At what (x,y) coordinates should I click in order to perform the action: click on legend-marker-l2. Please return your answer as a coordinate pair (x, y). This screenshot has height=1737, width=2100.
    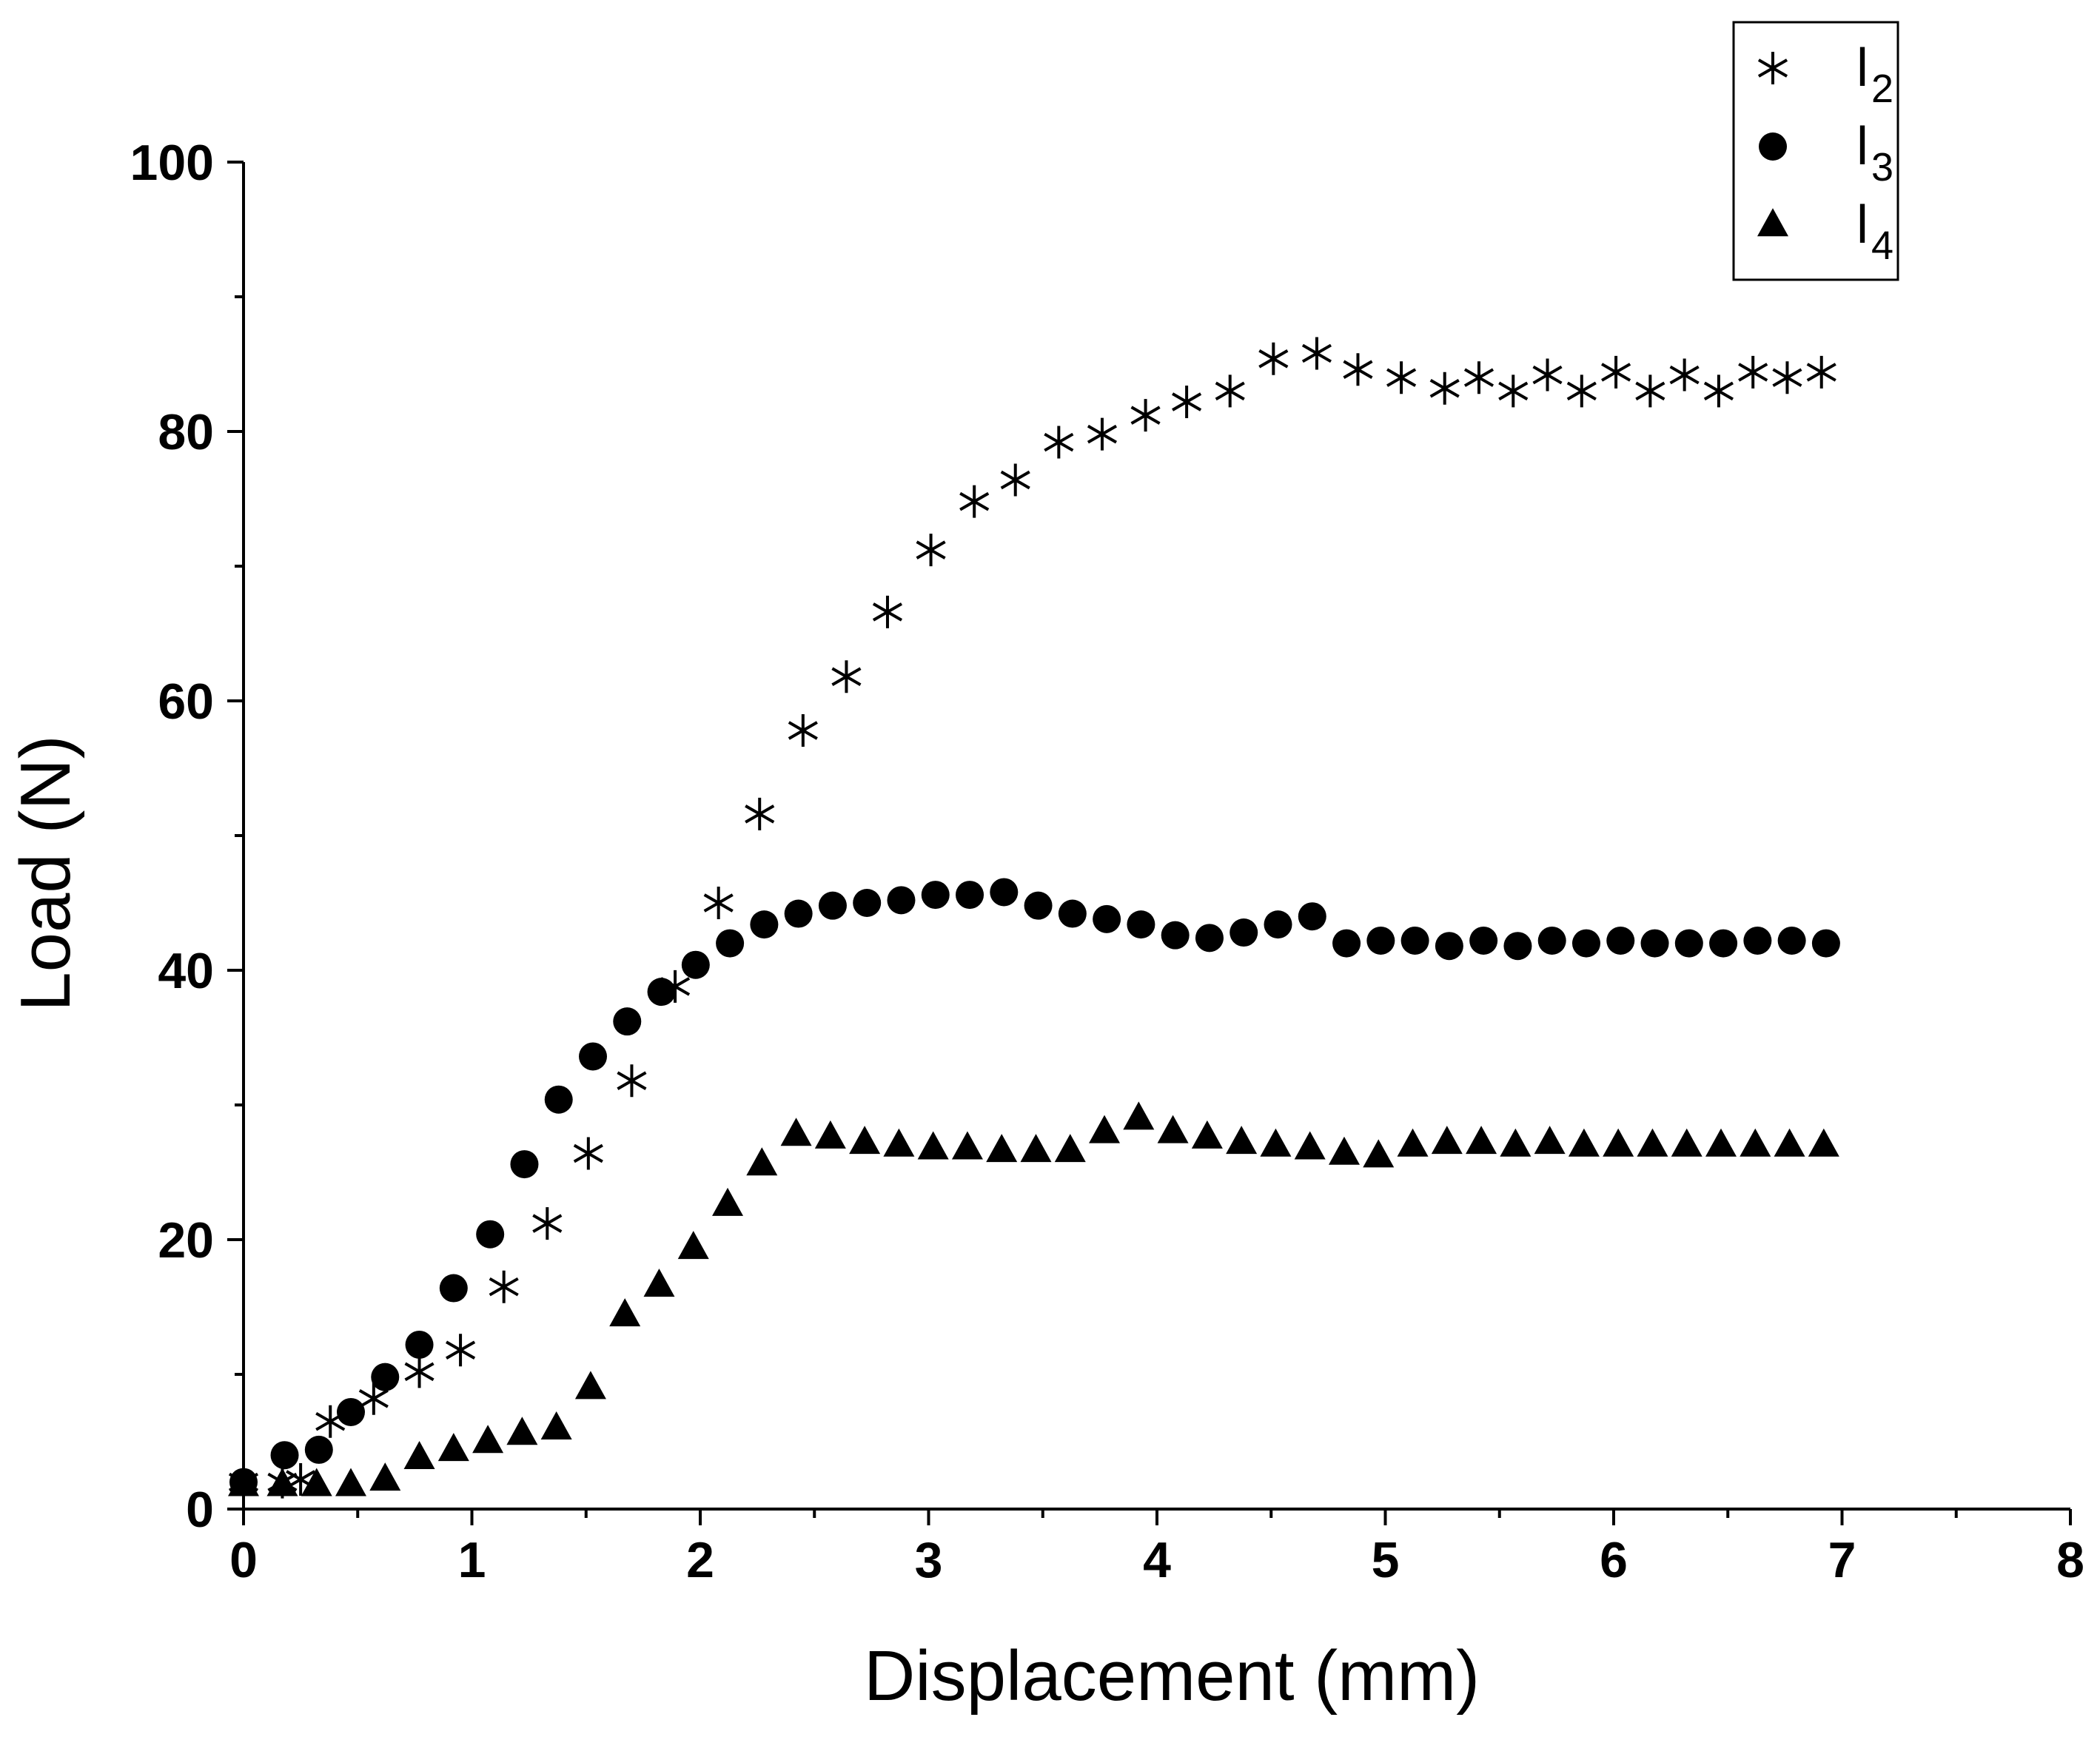
    Looking at the image, I should click on (1772, 68).